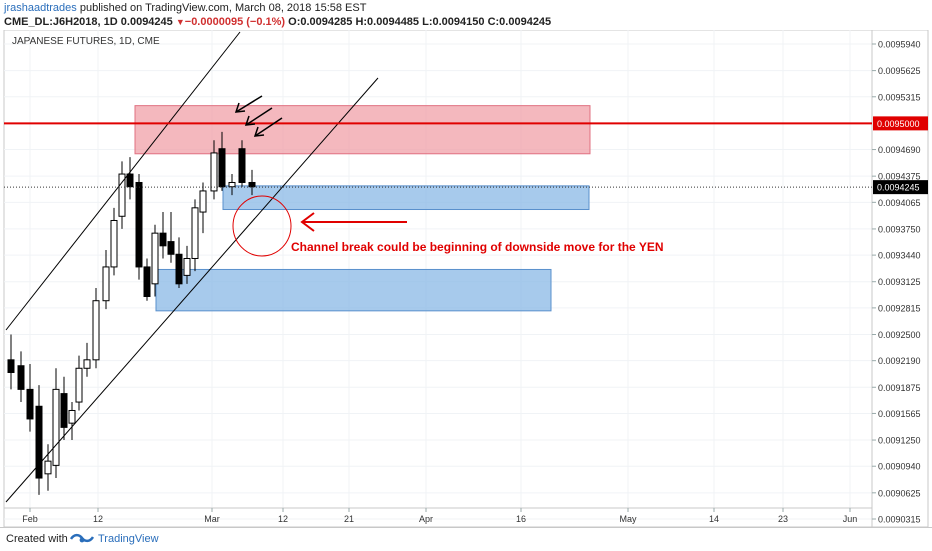  What do you see at coordinates (899, 71) in the screenshot?
I see `y-tick-label: 0.0095625` at bounding box center [899, 71].